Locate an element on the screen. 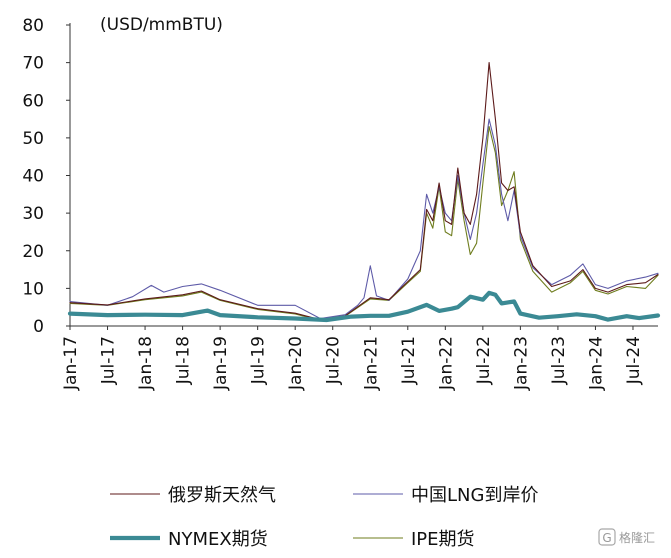 This screenshot has width=671, height=558. legend-label: 中国LNG到岸价 is located at coordinates (474, 495).